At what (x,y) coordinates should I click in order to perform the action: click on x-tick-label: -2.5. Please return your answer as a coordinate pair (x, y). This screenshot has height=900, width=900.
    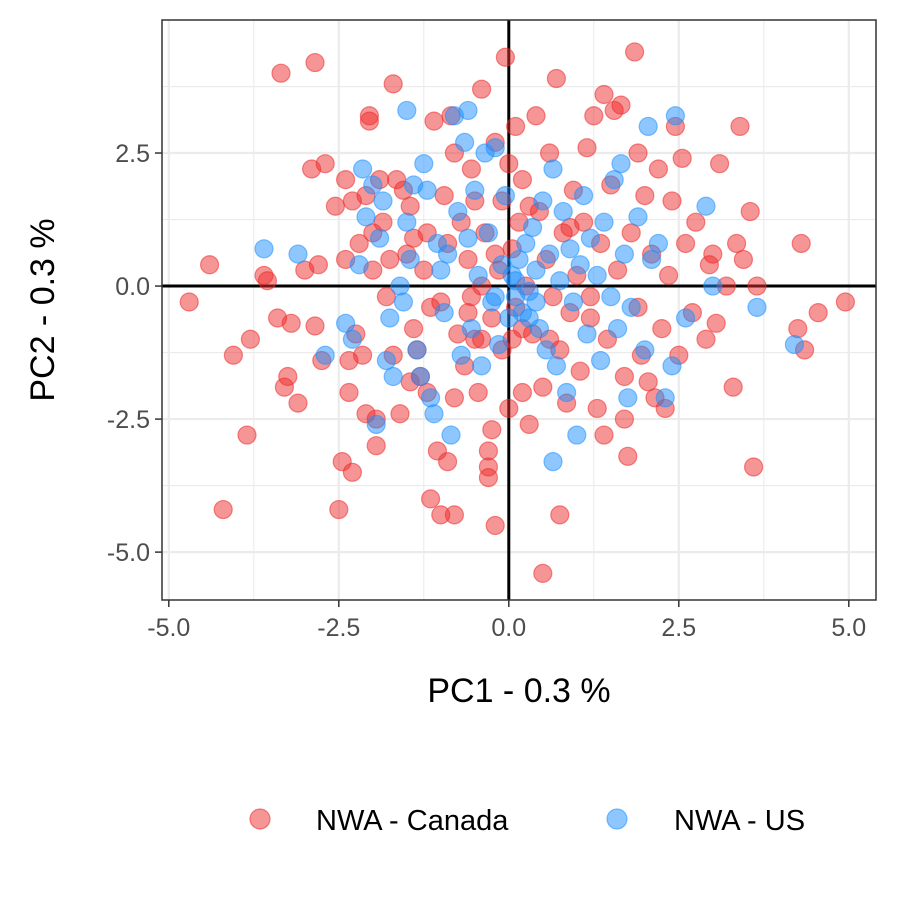
    Looking at the image, I should click on (338, 628).